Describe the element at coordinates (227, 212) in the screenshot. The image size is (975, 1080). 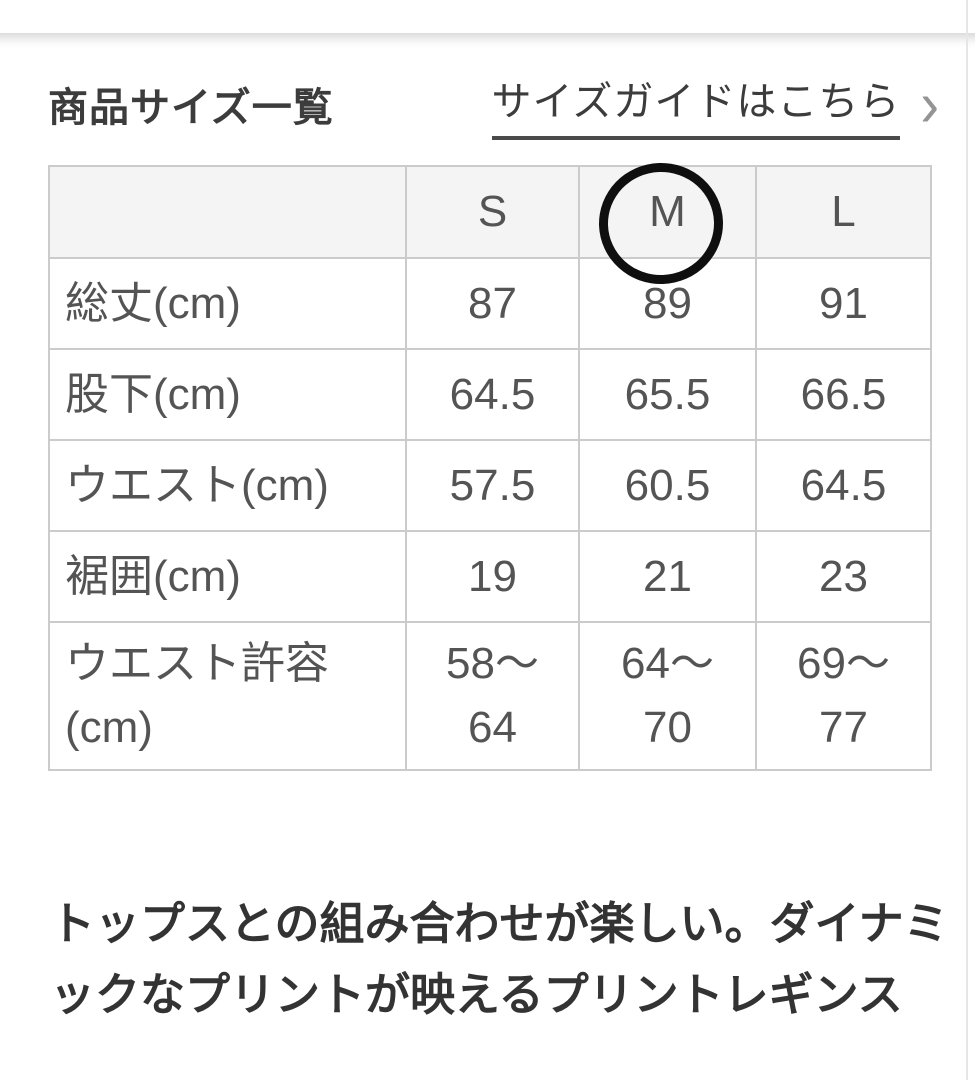
I see `size-column-header-blank` at that location.